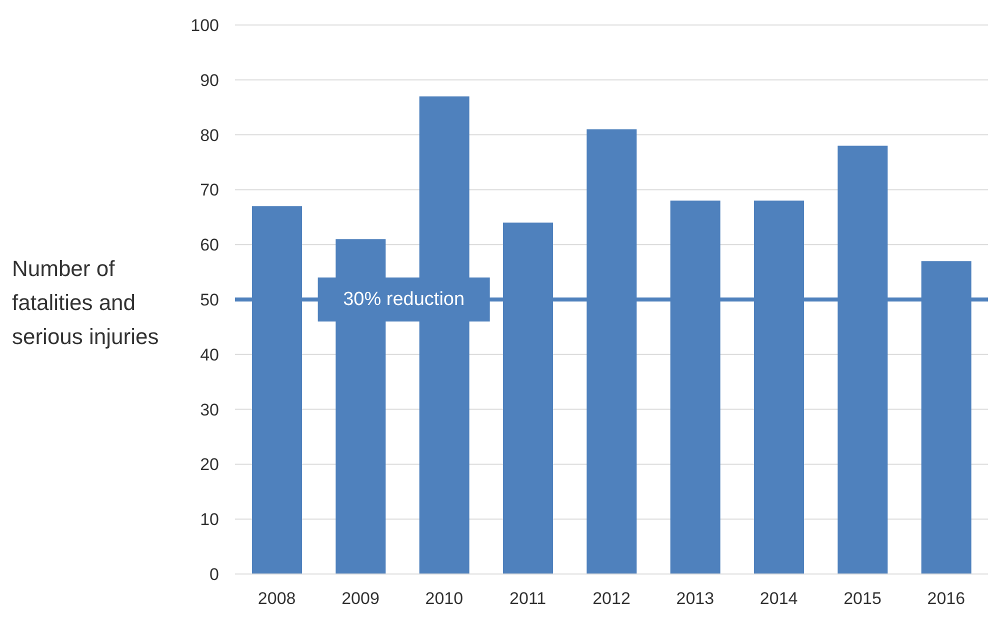  What do you see at coordinates (209, 190) in the screenshot?
I see `y-tick-label: 70` at bounding box center [209, 190].